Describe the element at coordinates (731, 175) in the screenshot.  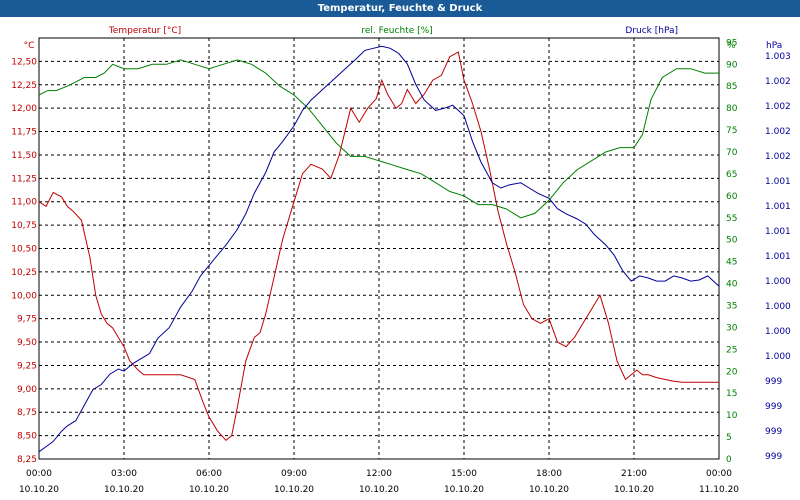
I see `humidity-tick-label: 65` at that location.